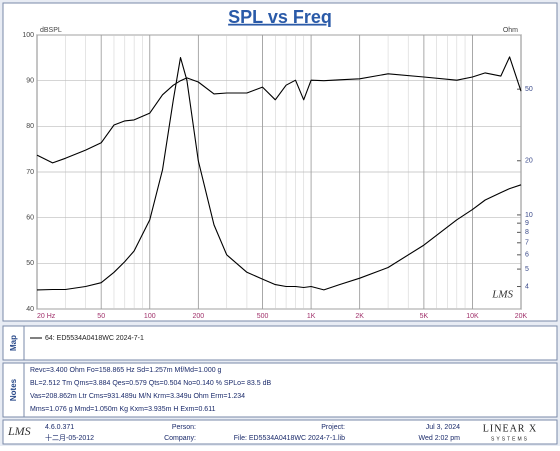 The width and height of the screenshot is (560, 451). I want to click on time: Wed 2:02 pm, so click(439, 438).